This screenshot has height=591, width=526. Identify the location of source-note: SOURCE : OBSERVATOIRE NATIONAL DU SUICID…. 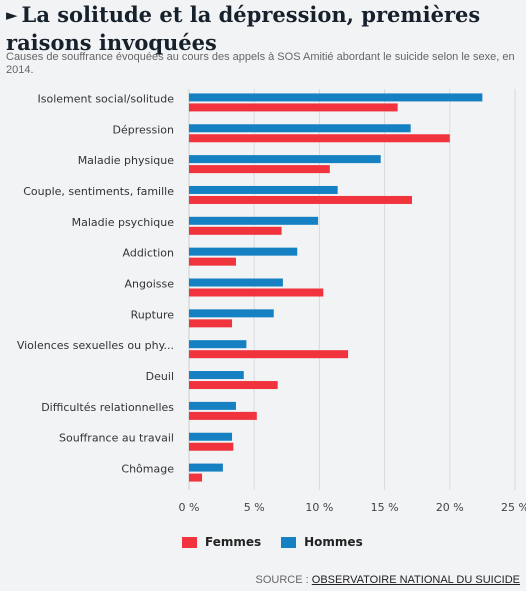
(388, 580).